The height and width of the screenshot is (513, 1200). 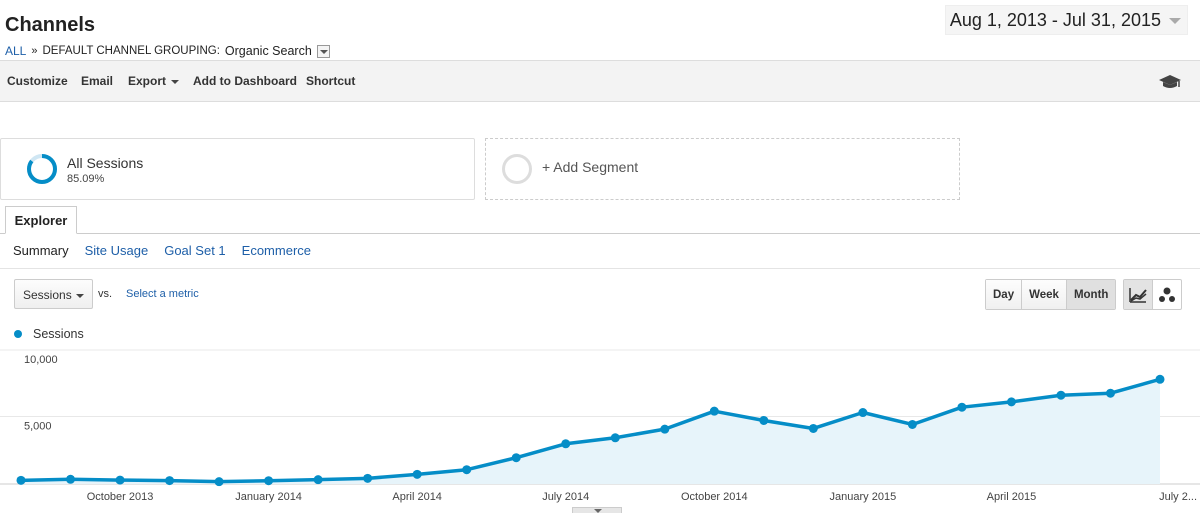 What do you see at coordinates (18, 334) in the screenshot?
I see `legend-dot-icon` at bounding box center [18, 334].